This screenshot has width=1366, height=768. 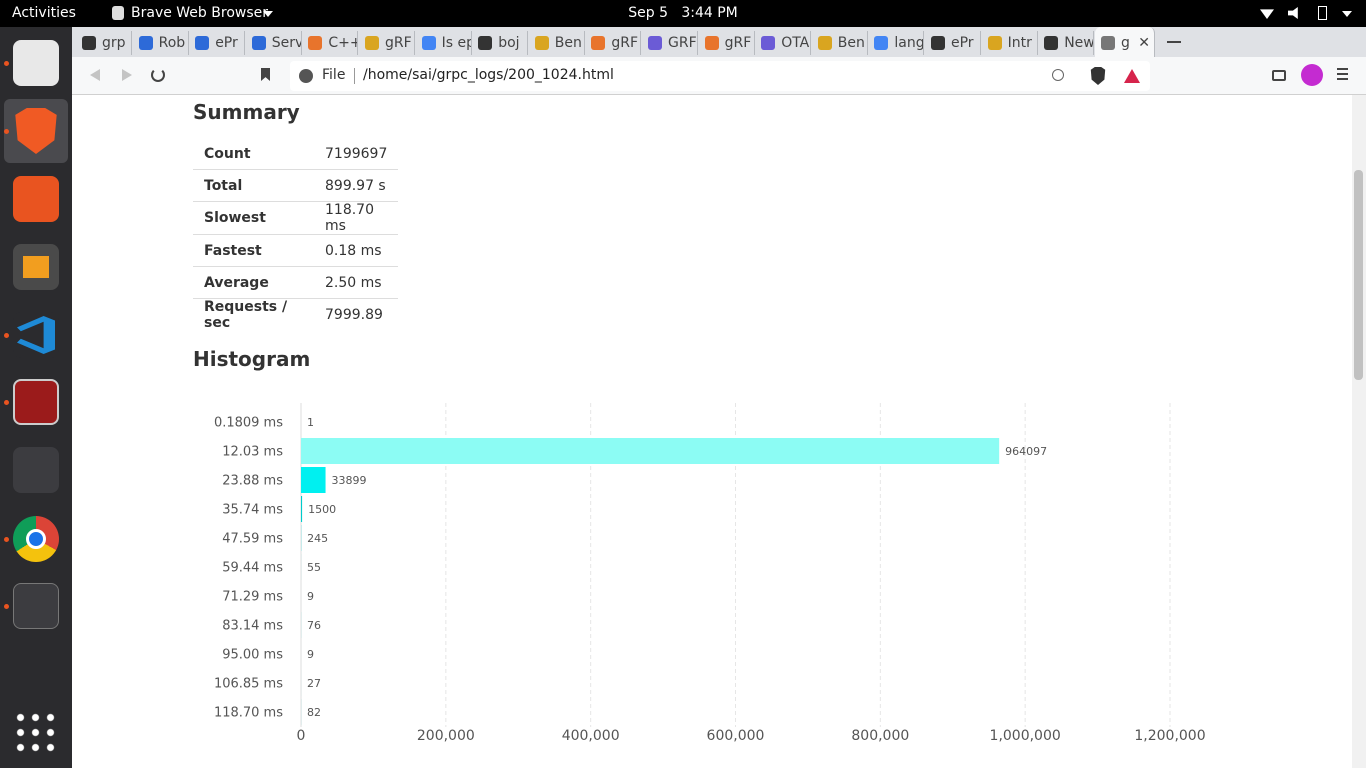 I want to click on summary-key: Count, so click(x=227, y=153).